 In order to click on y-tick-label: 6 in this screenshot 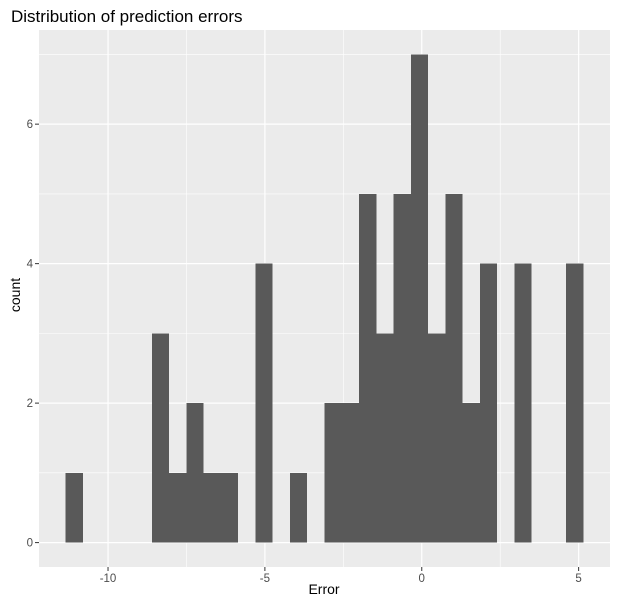, I will do `click(30, 125)`.